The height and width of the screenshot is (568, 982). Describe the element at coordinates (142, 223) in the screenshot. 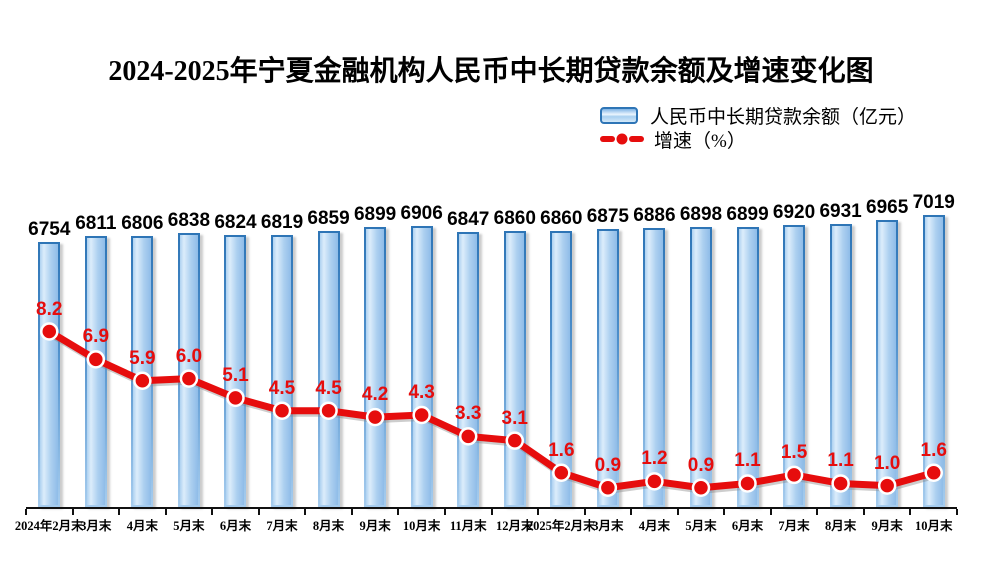

I see `bar-value-label: 6806` at that location.